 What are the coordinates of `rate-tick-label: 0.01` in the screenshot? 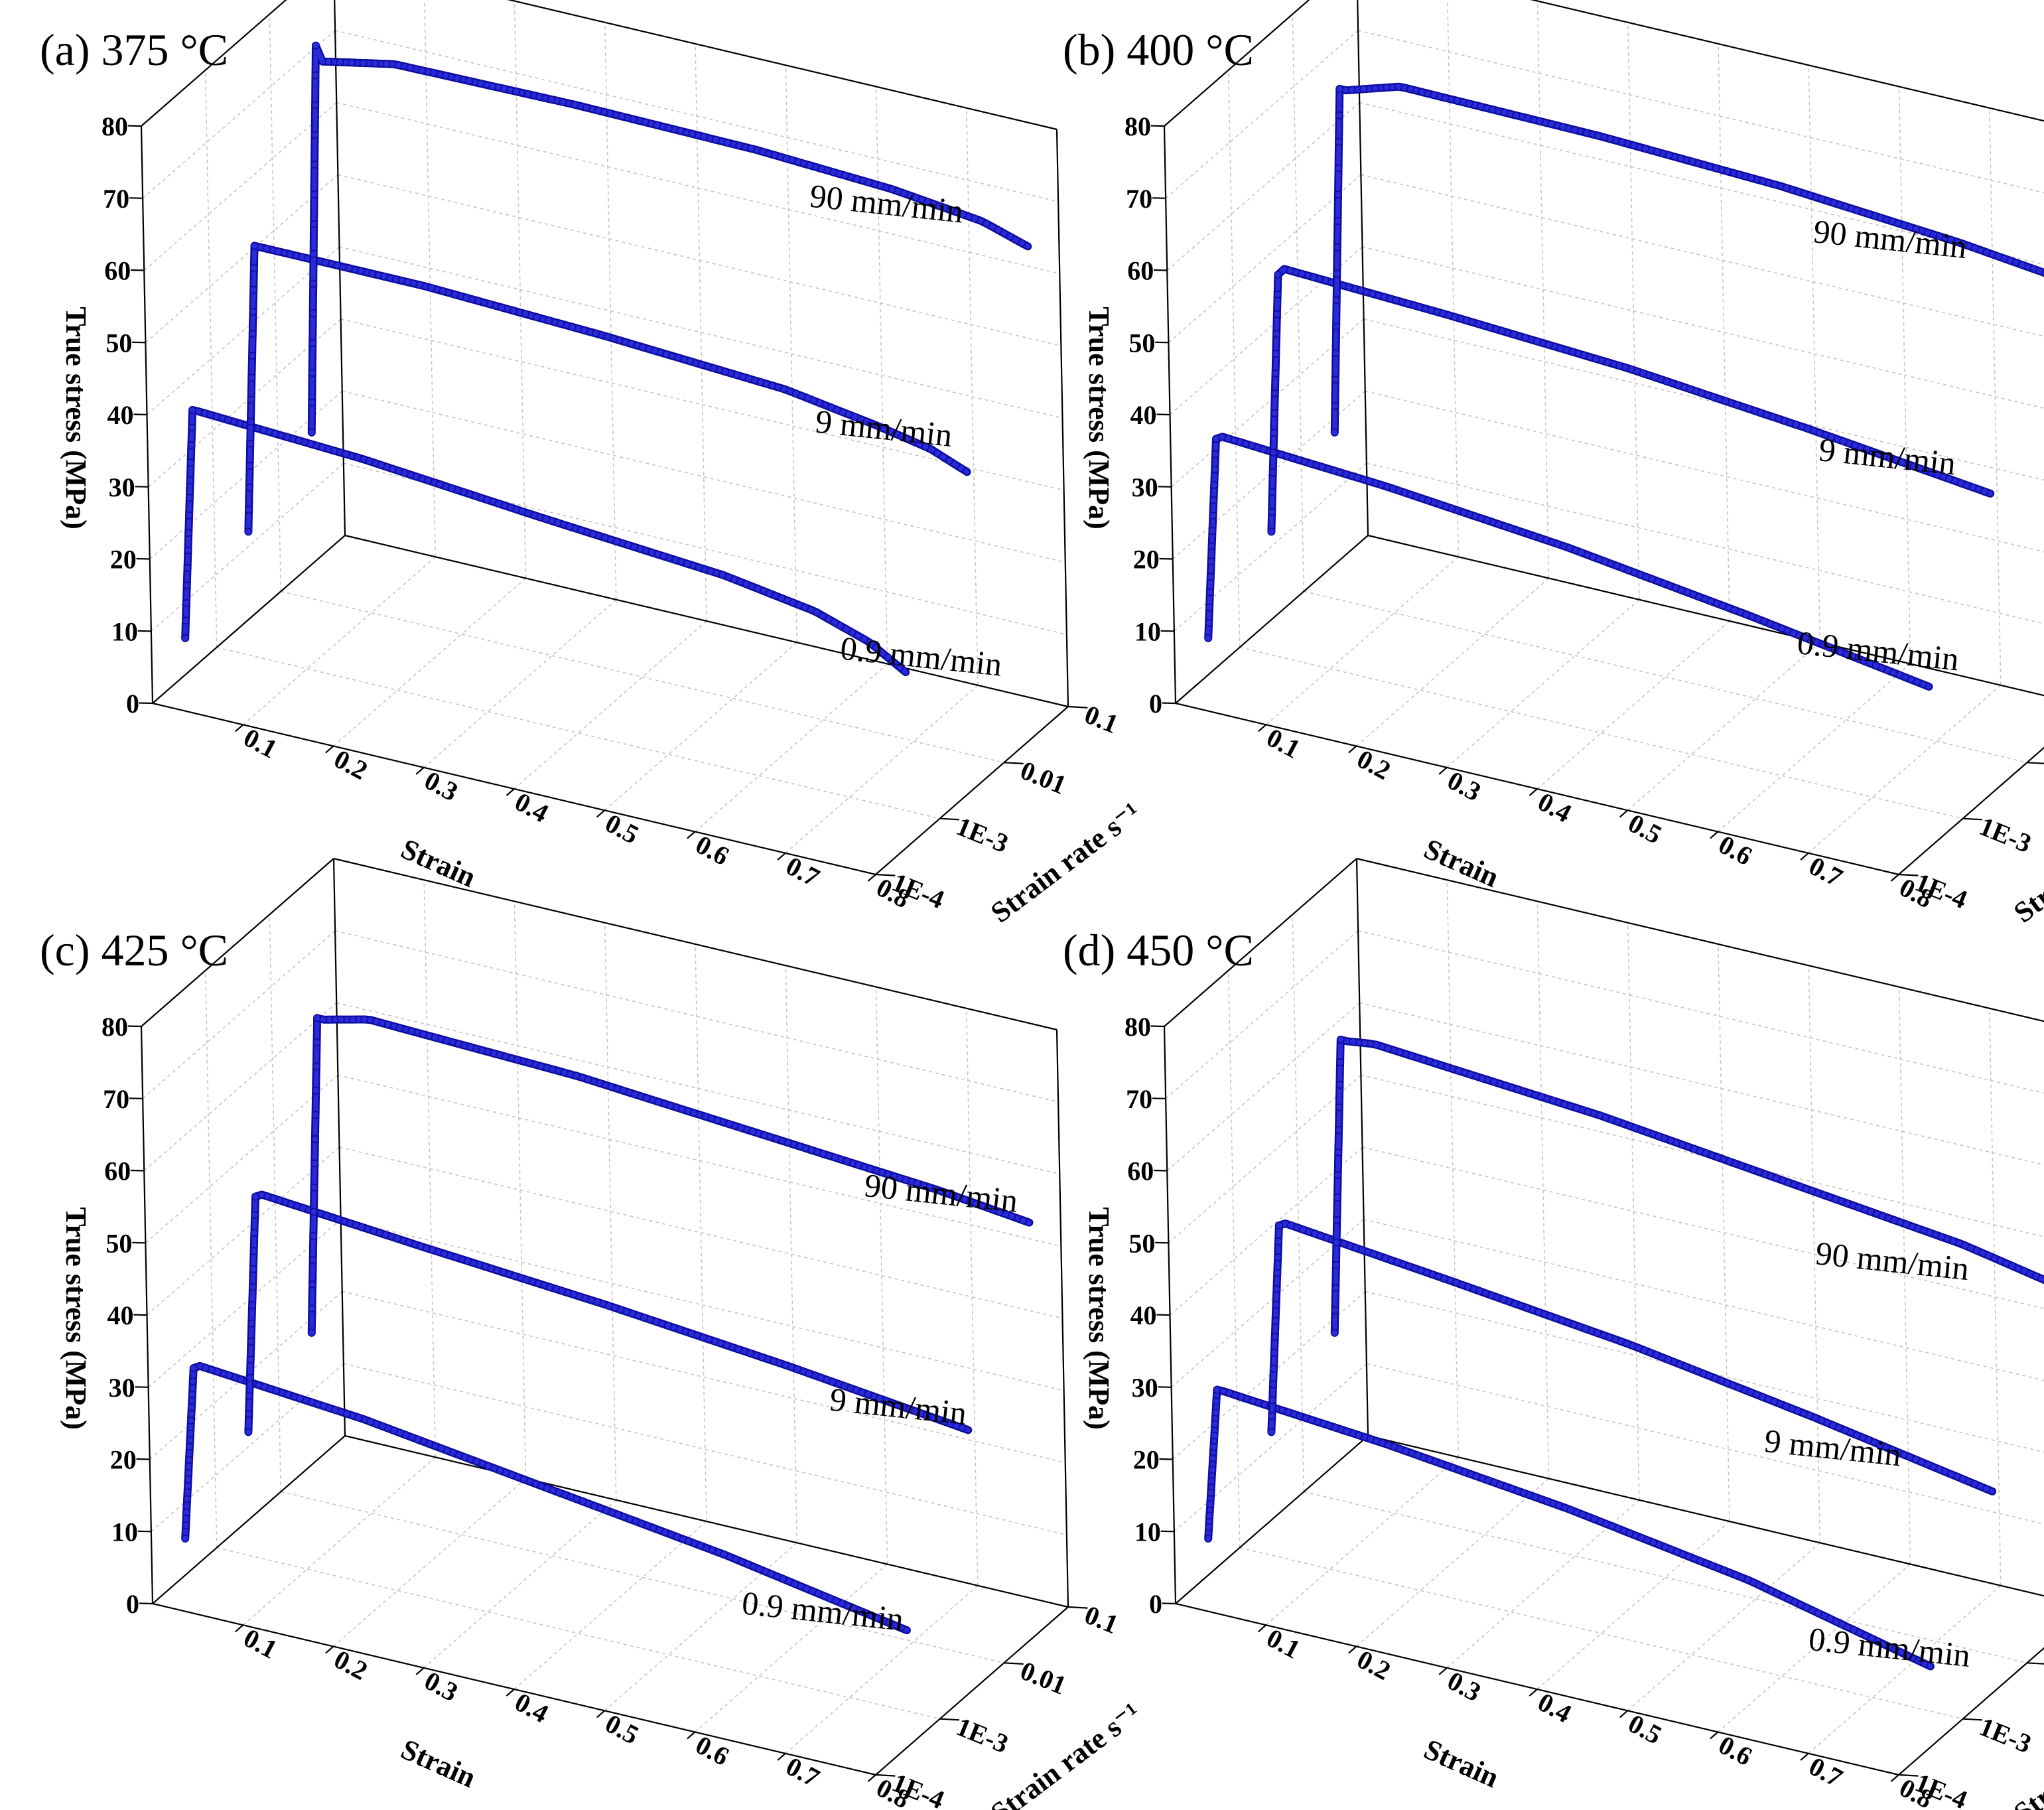 It's located at (2041, 1678).